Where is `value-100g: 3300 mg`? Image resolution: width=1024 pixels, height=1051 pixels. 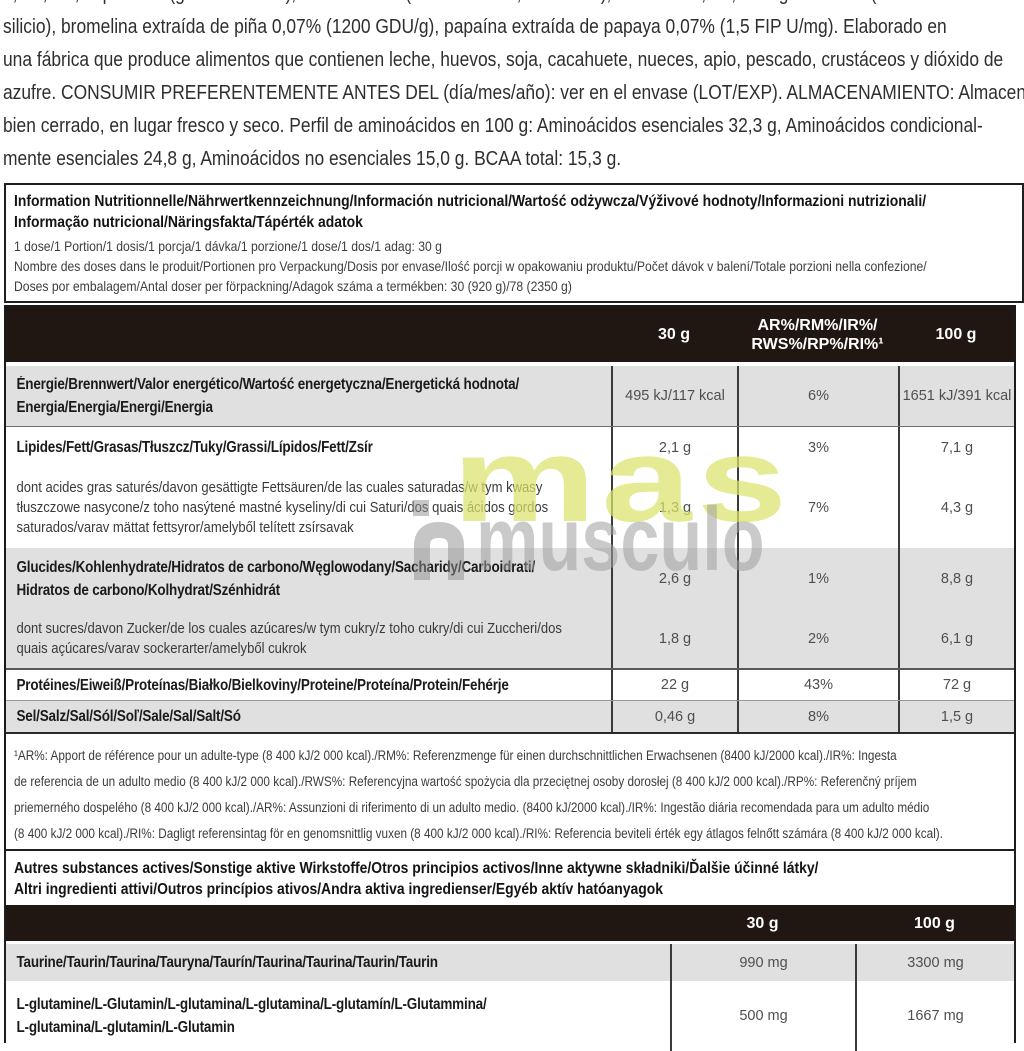 value-100g: 3300 mg is located at coordinates (934, 962).